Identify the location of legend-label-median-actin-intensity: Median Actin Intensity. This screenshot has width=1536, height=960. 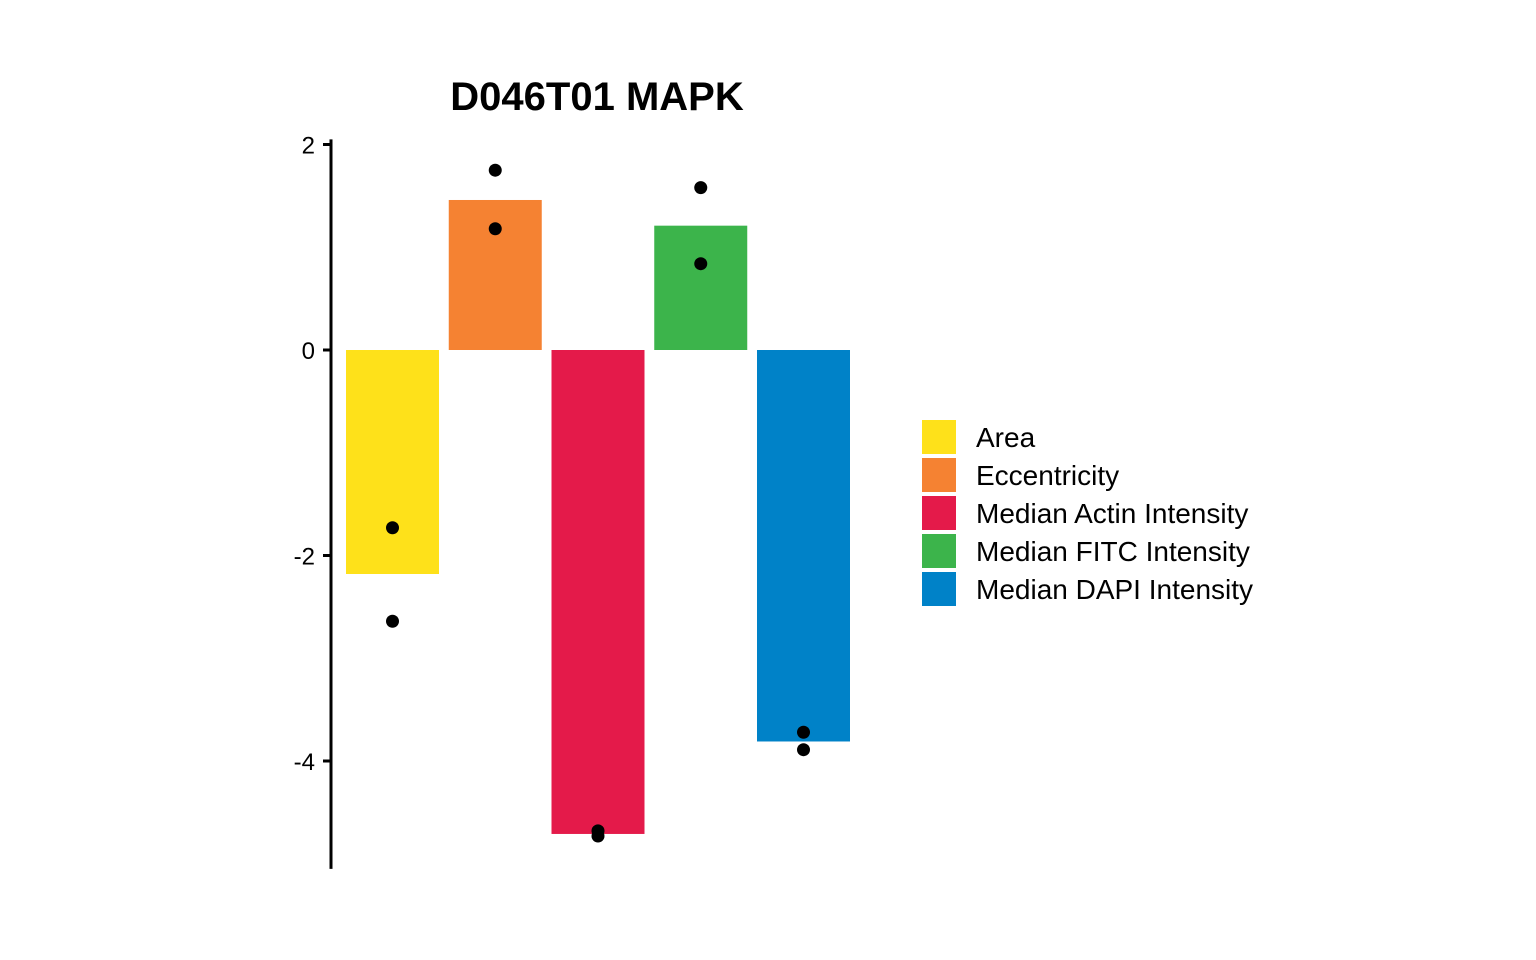
(1112, 513).